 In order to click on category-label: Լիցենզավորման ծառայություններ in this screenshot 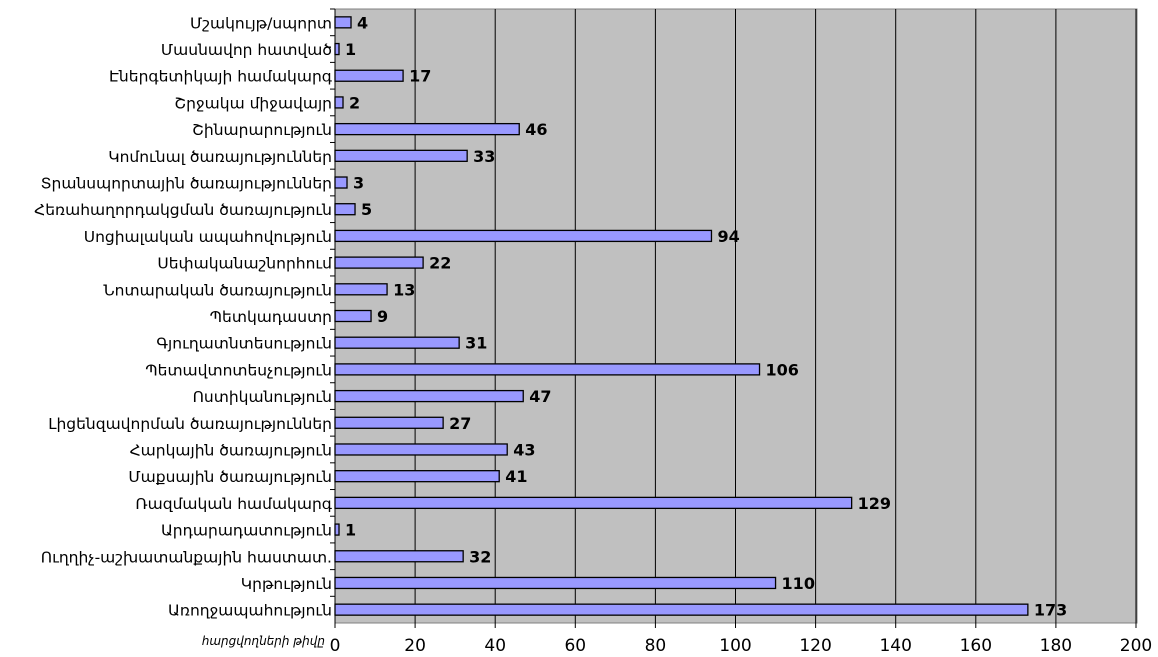, I will do `click(190, 424)`.